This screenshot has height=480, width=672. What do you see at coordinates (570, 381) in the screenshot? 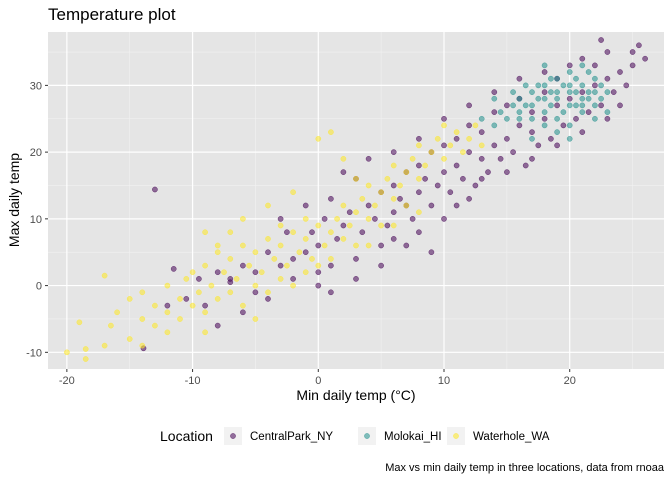
I see `x-tick-label: 20` at bounding box center [570, 381].